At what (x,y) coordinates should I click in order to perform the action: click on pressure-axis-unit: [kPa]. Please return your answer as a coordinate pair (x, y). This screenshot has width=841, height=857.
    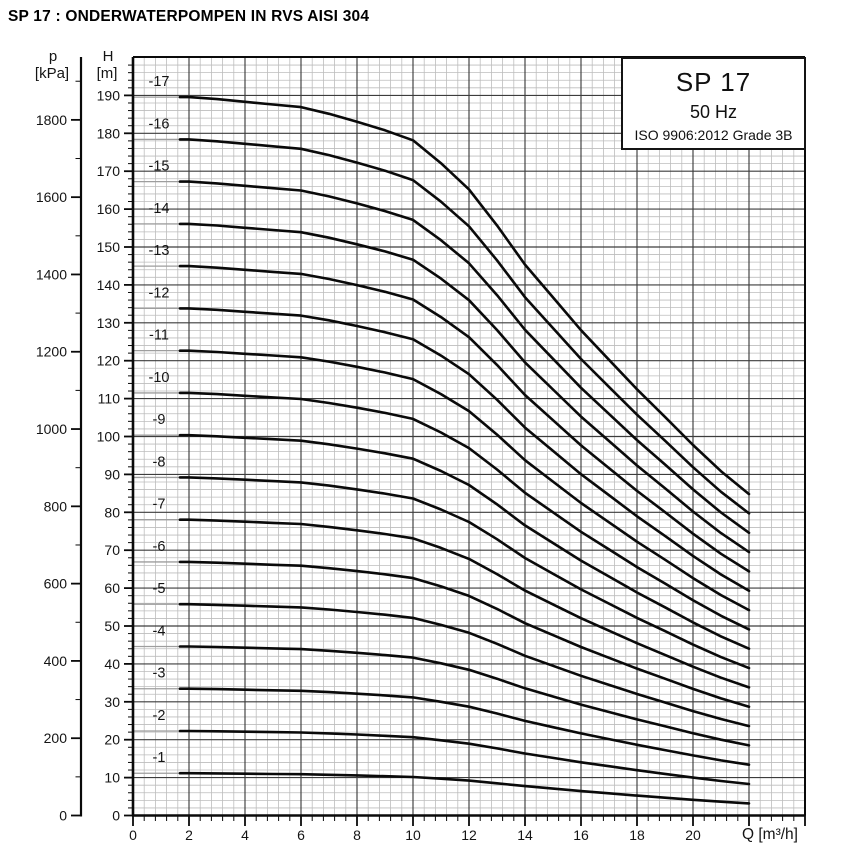
    Looking at the image, I should click on (52, 73).